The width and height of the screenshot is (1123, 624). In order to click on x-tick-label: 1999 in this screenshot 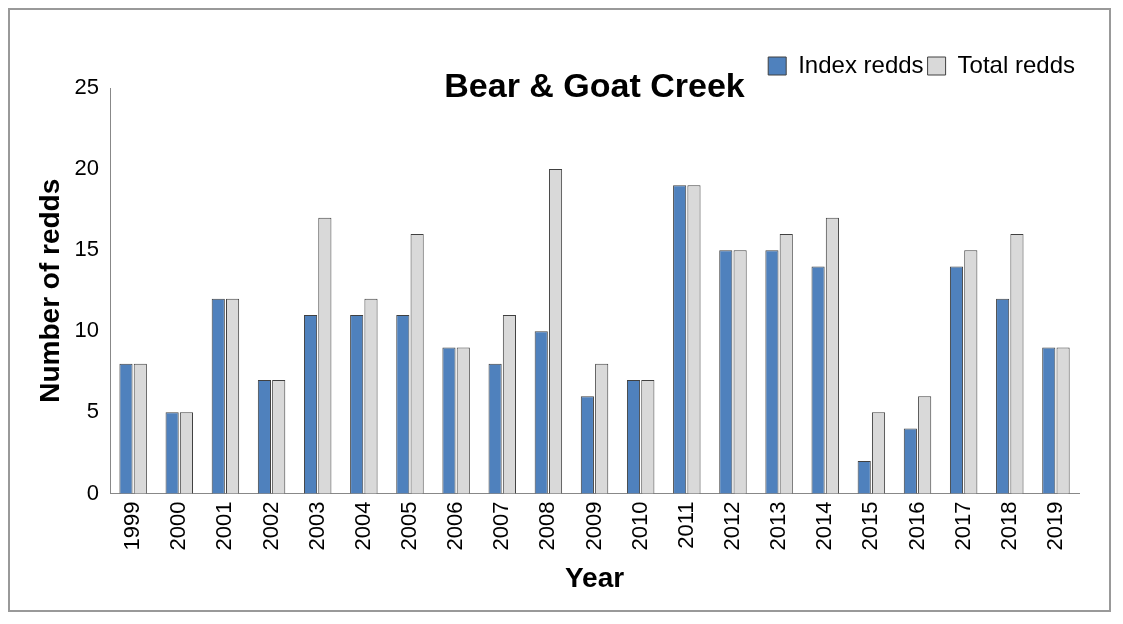, I will do `click(132, 526)`.